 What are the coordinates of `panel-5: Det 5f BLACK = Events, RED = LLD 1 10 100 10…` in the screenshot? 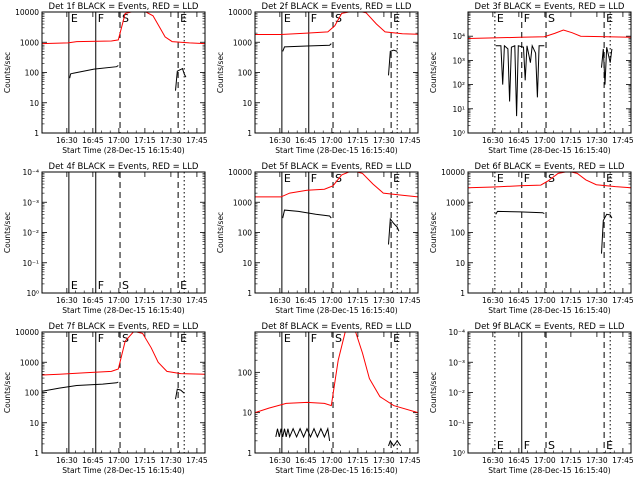 It's located at (318, 238).